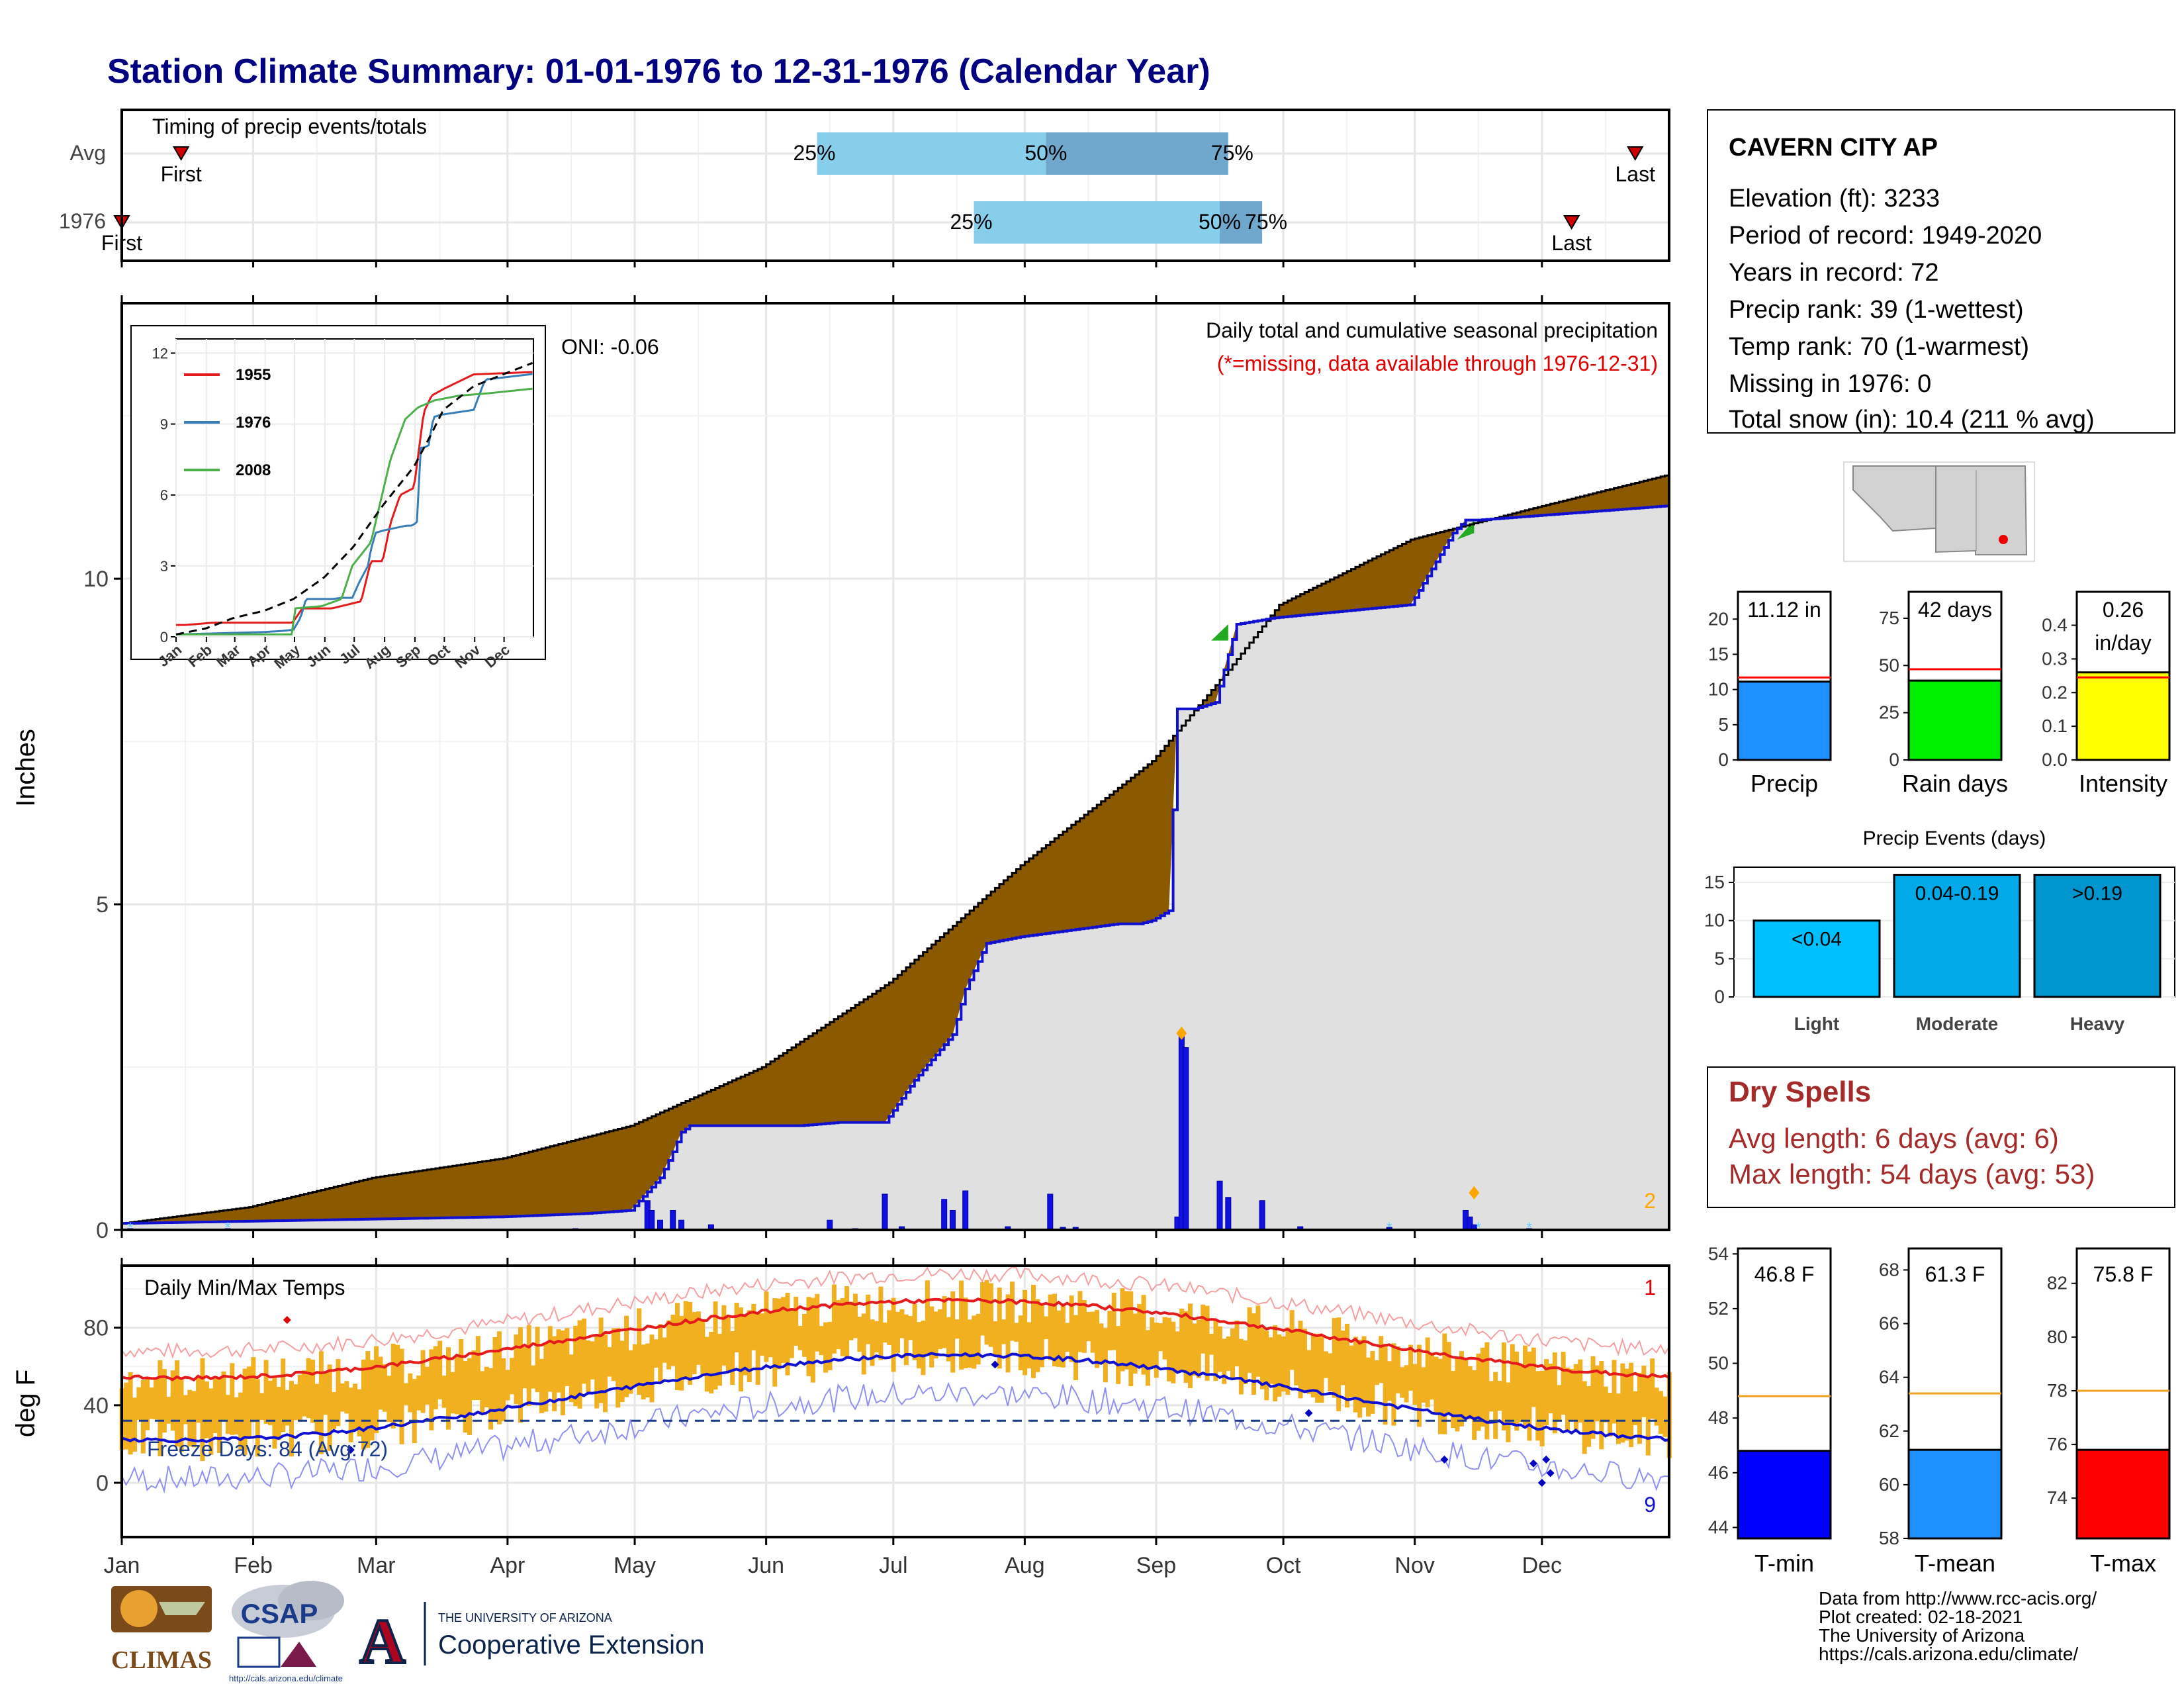  Describe the element at coordinates (1784, 1563) in the screenshot. I see `temp-bar-label: T-min` at that location.